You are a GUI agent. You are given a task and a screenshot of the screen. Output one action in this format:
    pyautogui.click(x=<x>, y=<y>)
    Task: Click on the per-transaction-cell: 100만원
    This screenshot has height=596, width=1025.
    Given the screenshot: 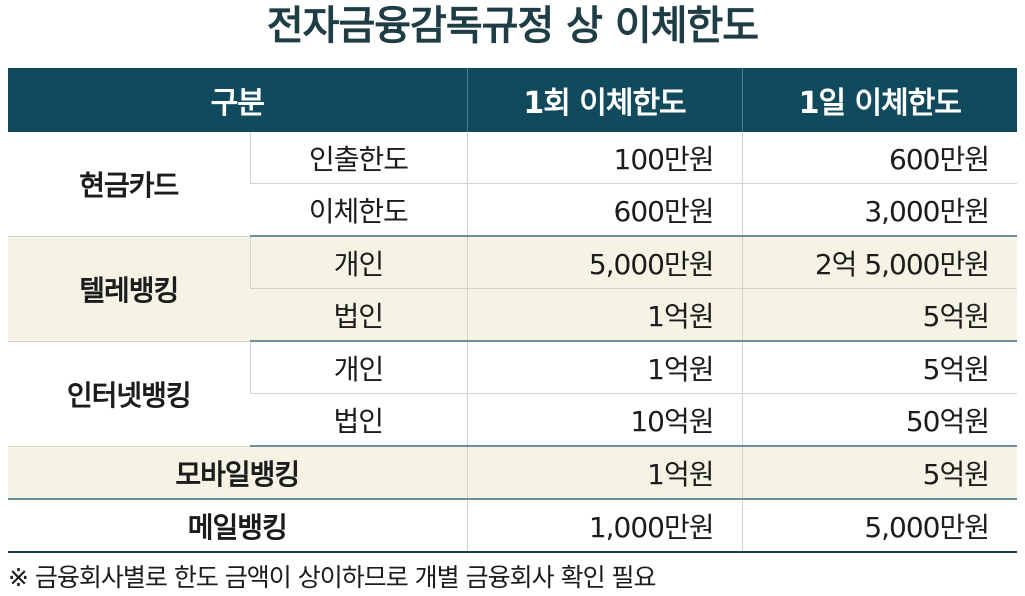 What is the action you would take?
    pyautogui.click(x=604, y=158)
    